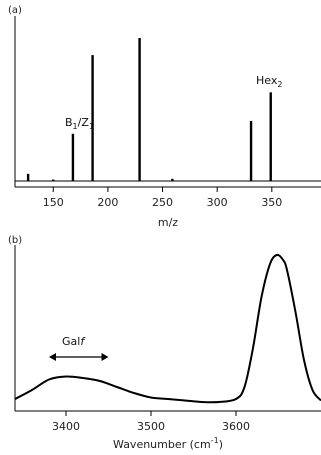 The width and height of the screenshot is (321, 455). I want to click on panel-a-x-ticks: 150 200 250 300 350, so click(162, 198).